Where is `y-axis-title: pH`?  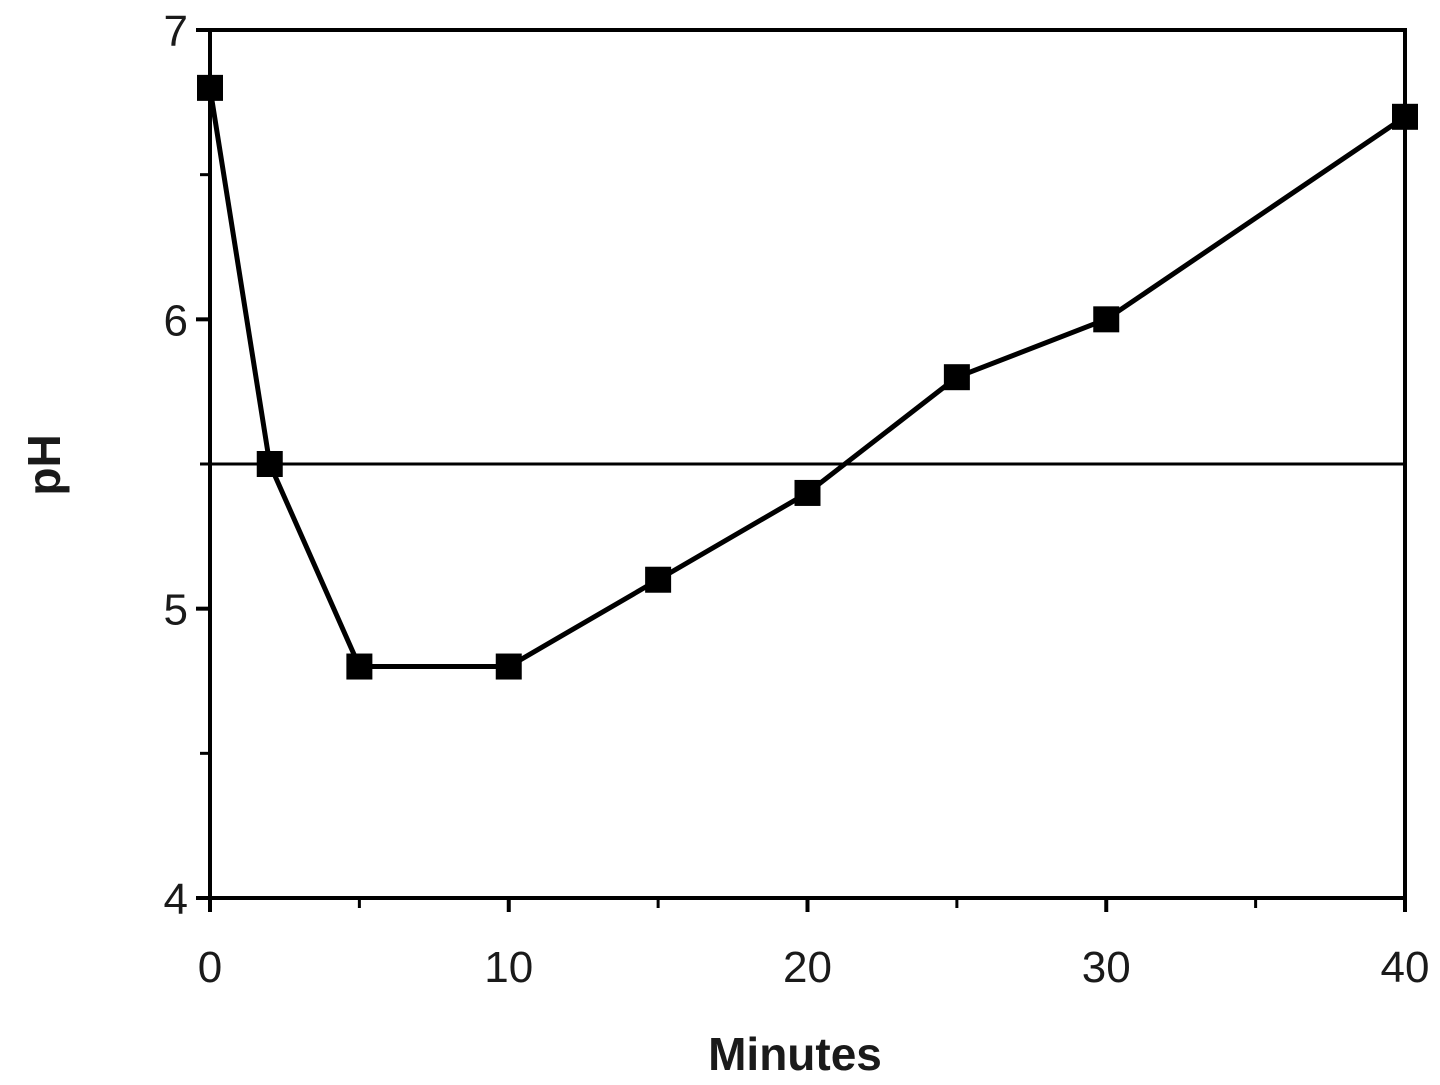
y-axis-title: pH is located at coordinates (44, 464).